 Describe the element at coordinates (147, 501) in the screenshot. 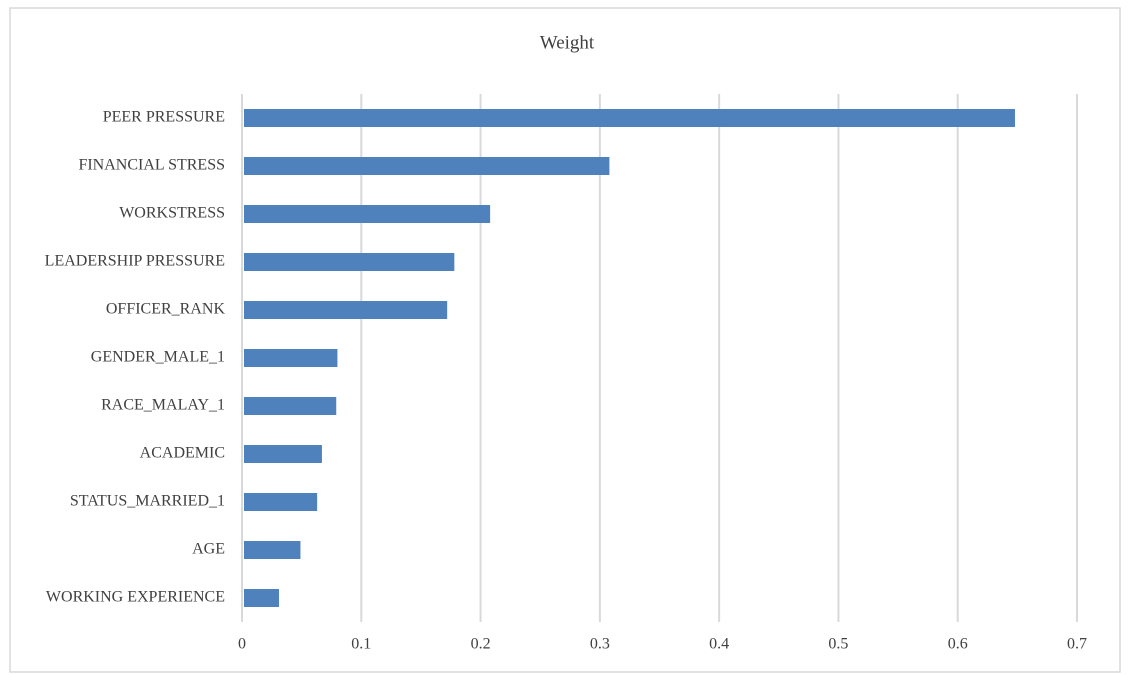

I see `y-tick-label: STATUS_MARRIED_1` at that location.